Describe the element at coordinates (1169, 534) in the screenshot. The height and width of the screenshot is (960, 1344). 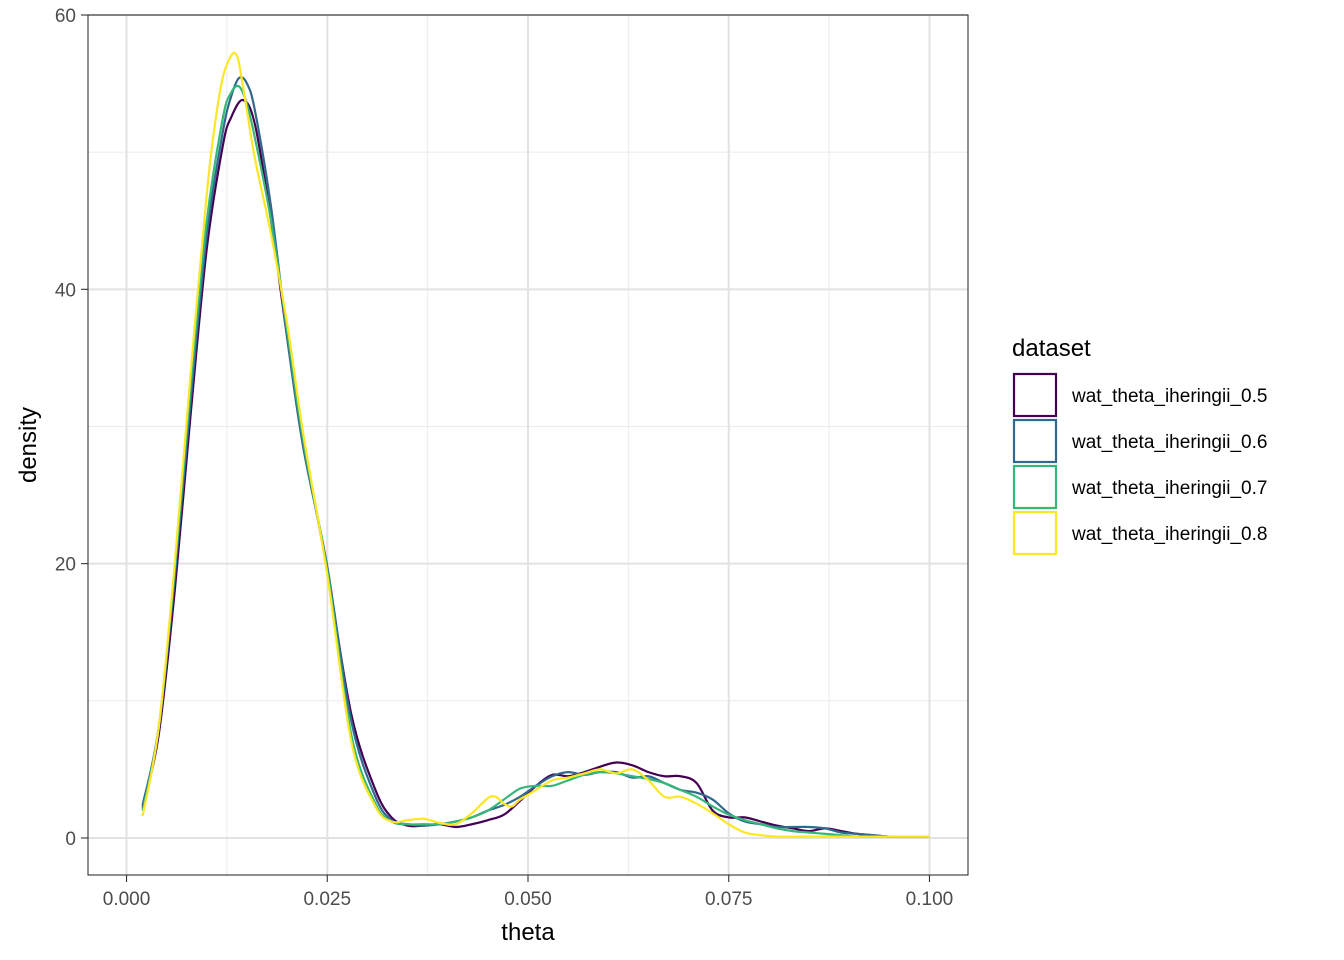
I see `legend-label-4: wat_theta_iheringii_0.8` at that location.